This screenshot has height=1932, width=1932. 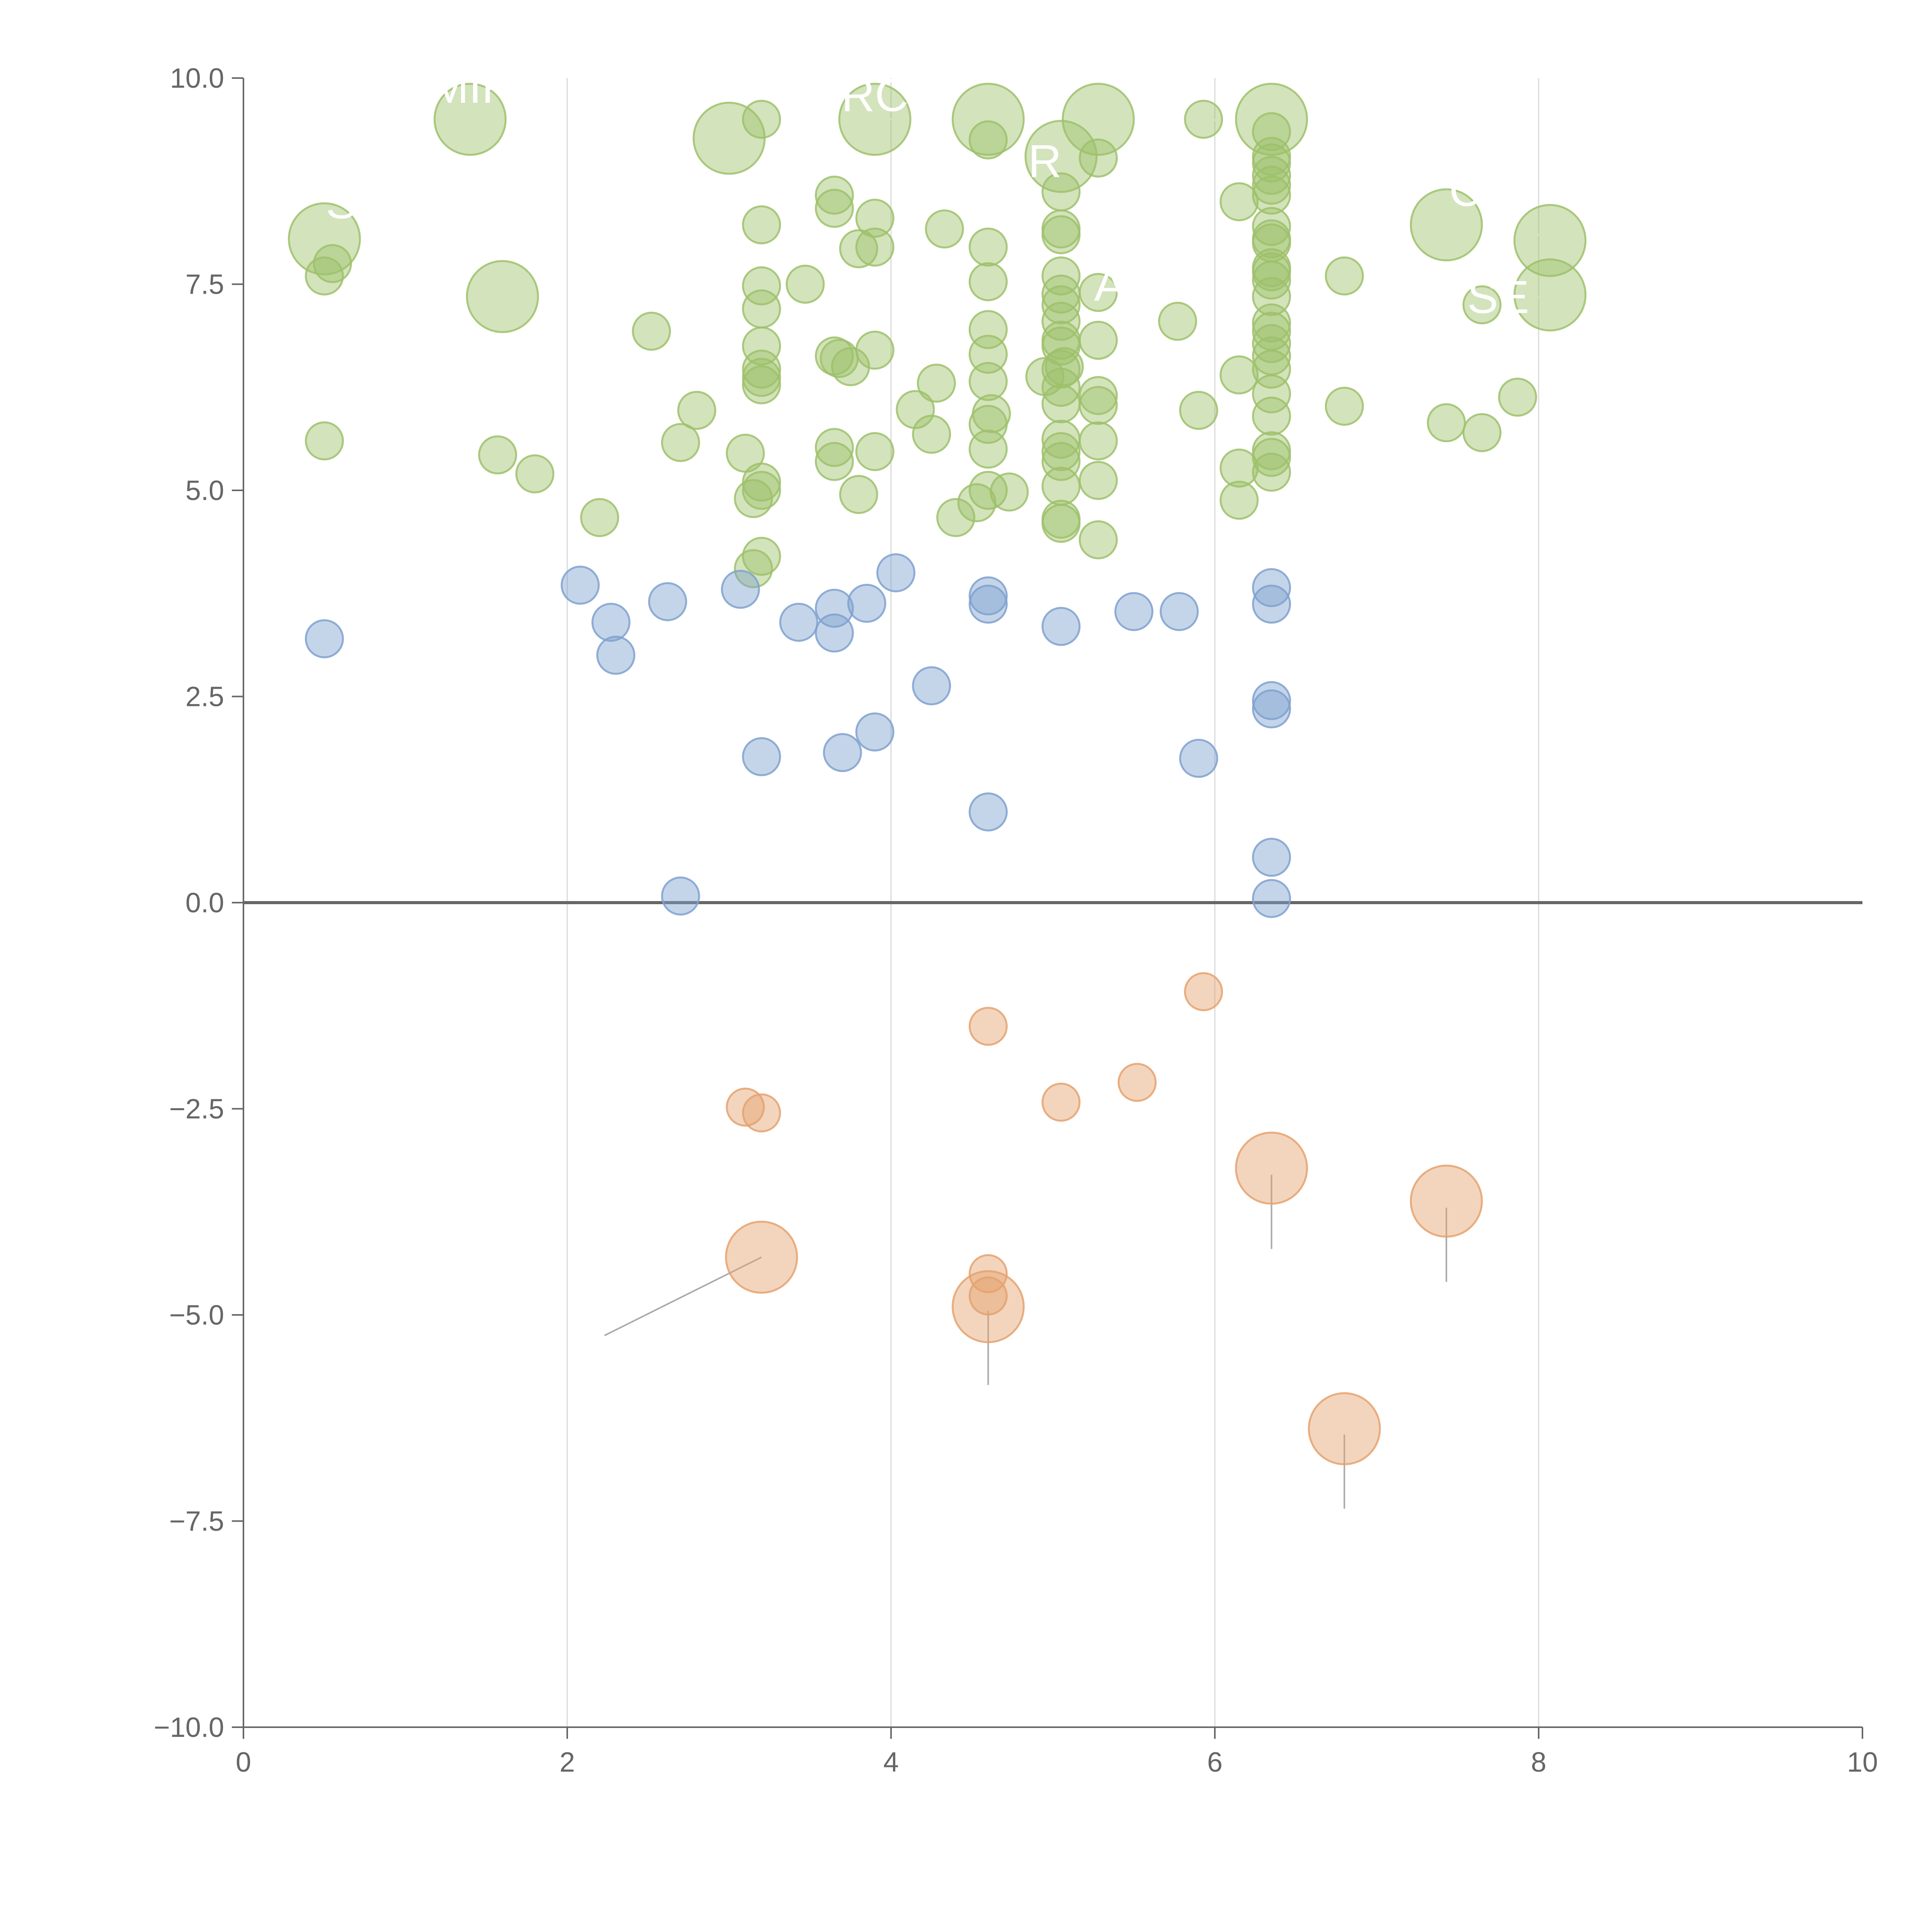 I want to click on point-label: I, so click(x=1134, y=87).